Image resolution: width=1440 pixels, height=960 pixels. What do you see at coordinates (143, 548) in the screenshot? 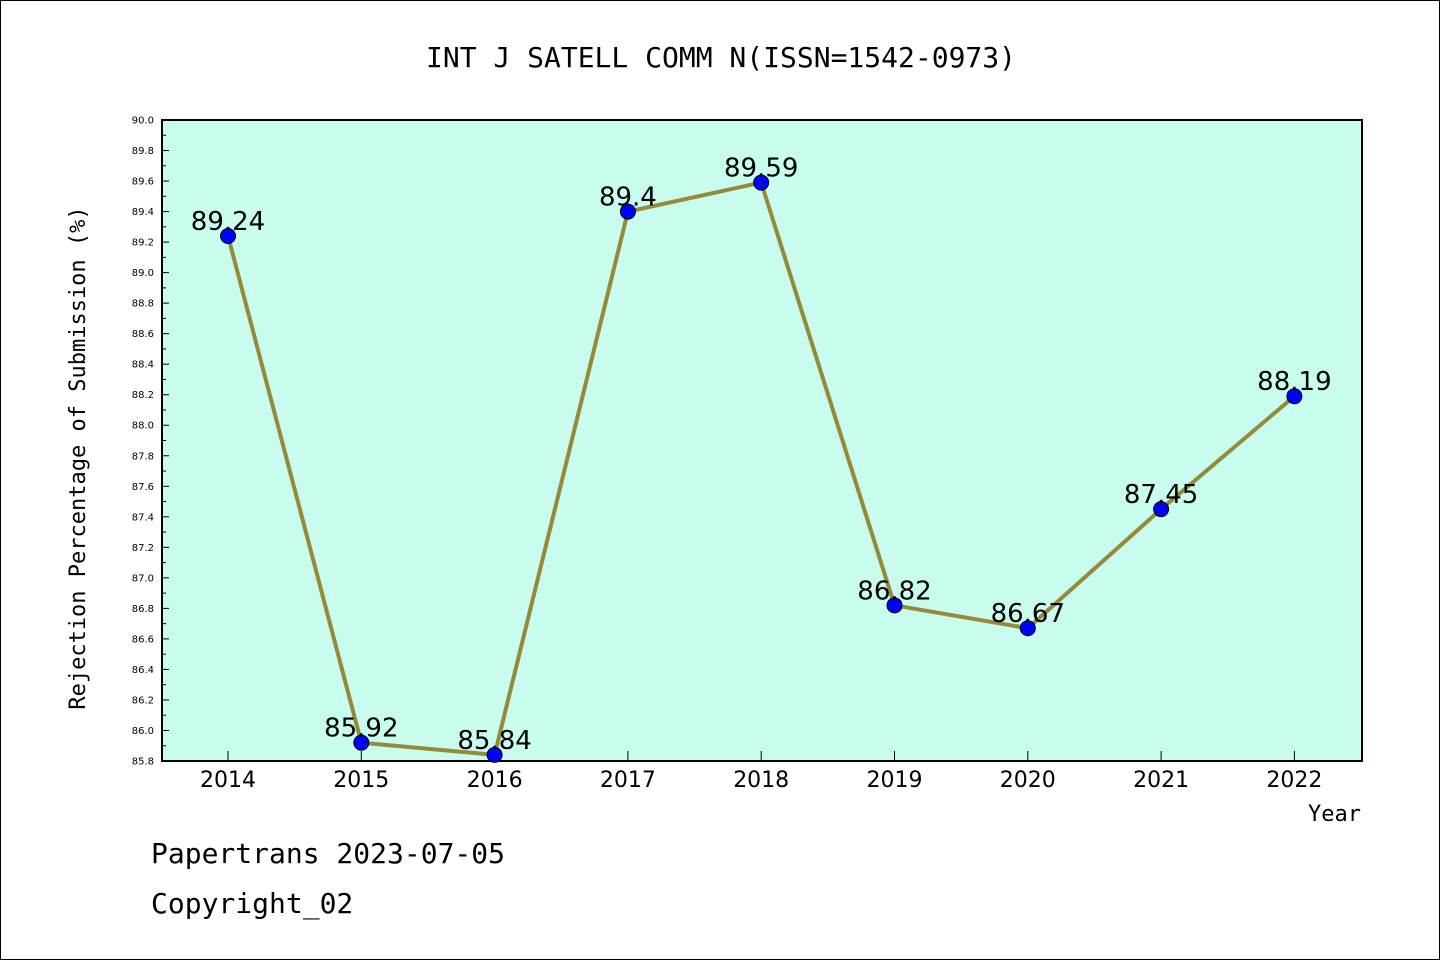
I see `y-tick-label: 87.2` at bounding box center [143, 548].